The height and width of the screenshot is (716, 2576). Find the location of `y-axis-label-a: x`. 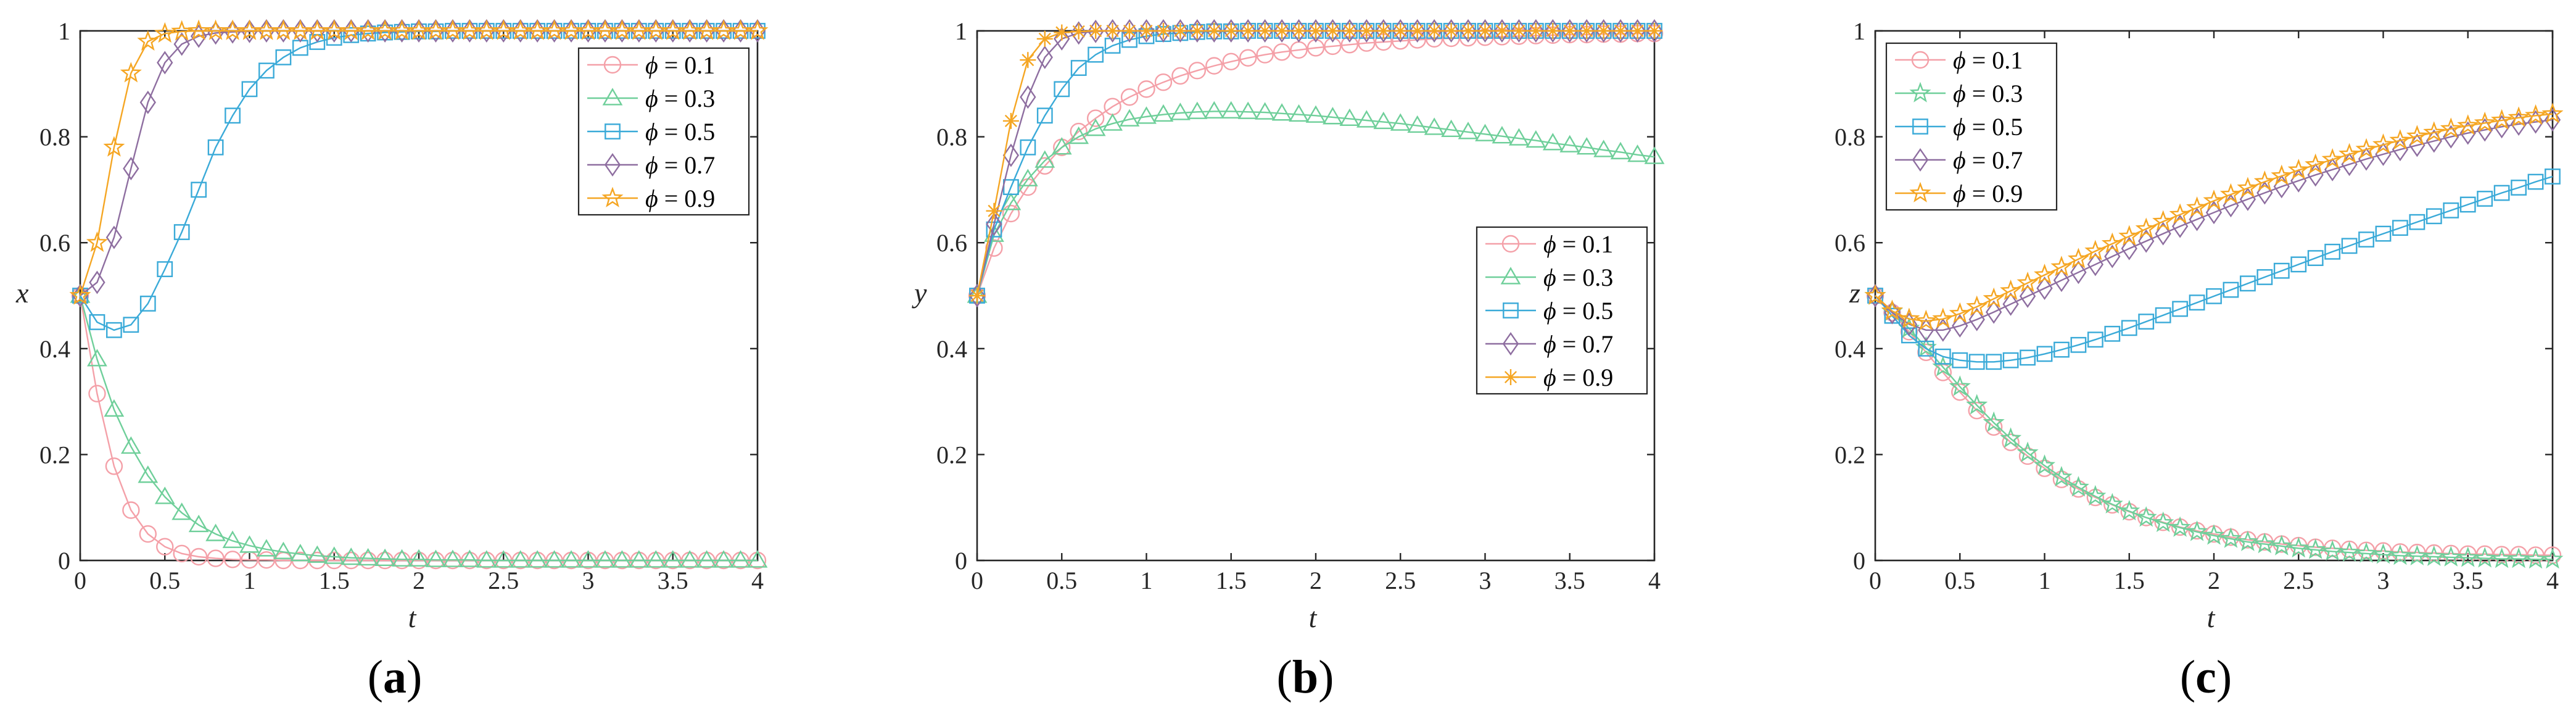

y-axis-label-a: x is located at coordinates (22, 293).